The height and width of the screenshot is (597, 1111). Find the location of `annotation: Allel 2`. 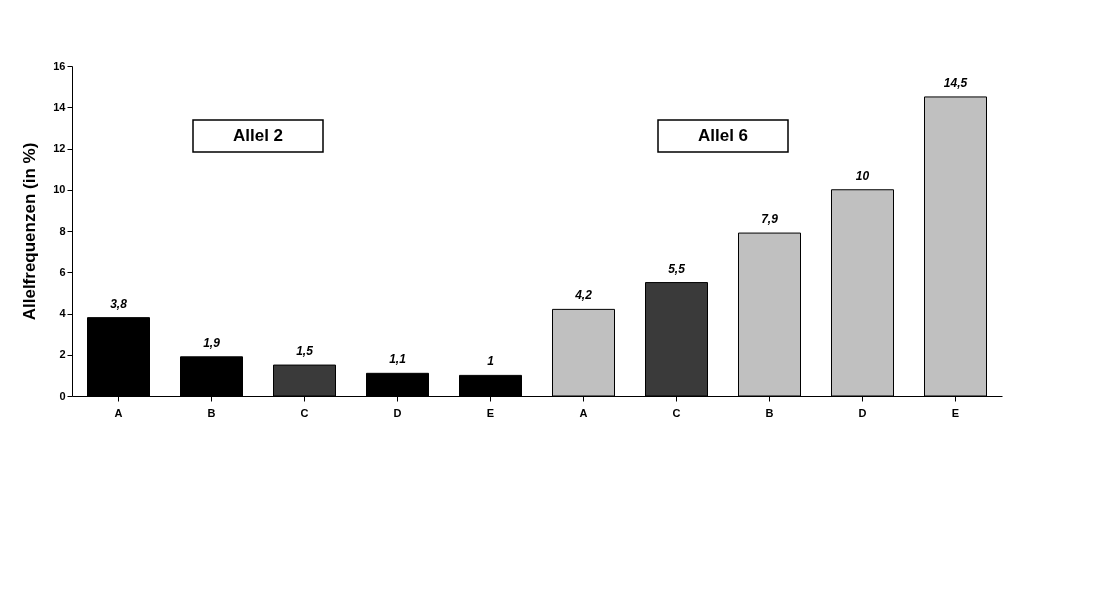

annotation: Allel 2 is located at coordinates (258, 135).